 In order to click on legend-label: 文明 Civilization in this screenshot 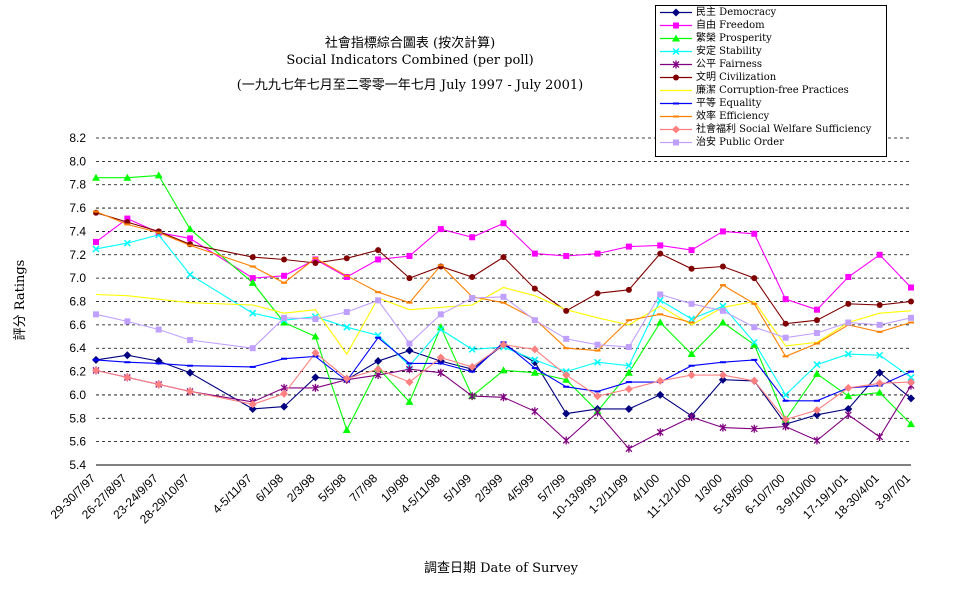, I will do `click(736, 77)`.